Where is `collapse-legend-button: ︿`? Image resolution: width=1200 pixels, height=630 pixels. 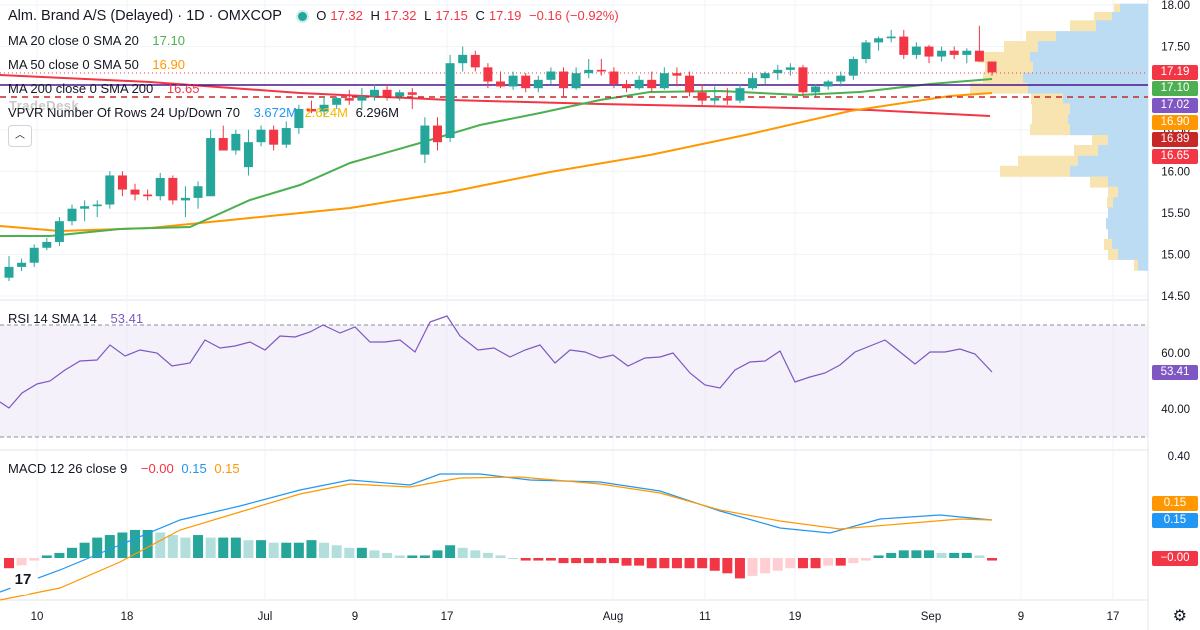
collapse-legend-button: ︿ is located at coordinates (20, 136).